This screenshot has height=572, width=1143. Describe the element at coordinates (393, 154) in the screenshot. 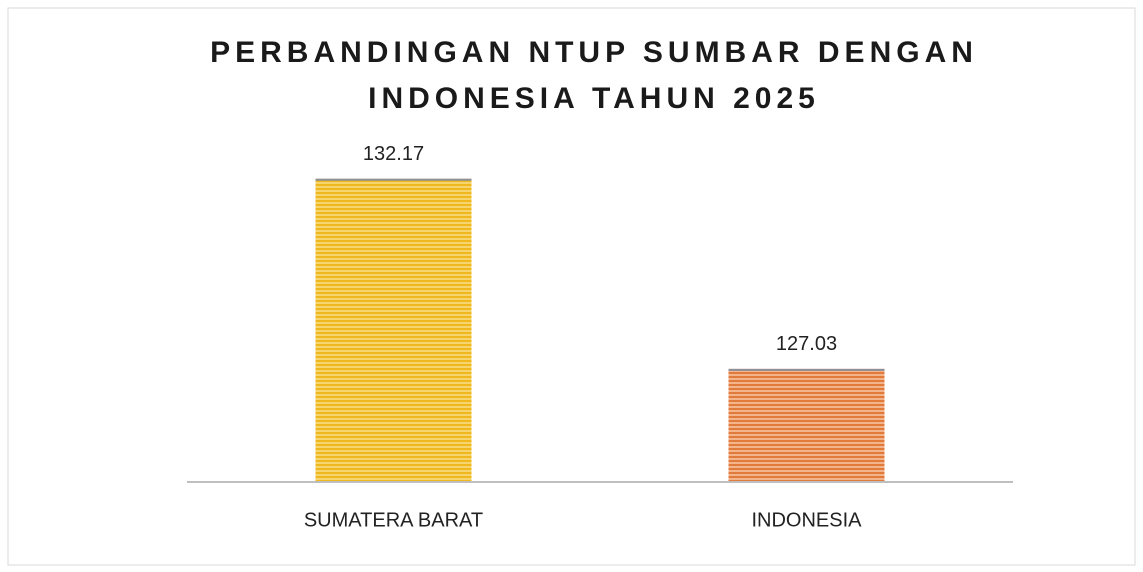

I see `data-label: 132.17` at that location.